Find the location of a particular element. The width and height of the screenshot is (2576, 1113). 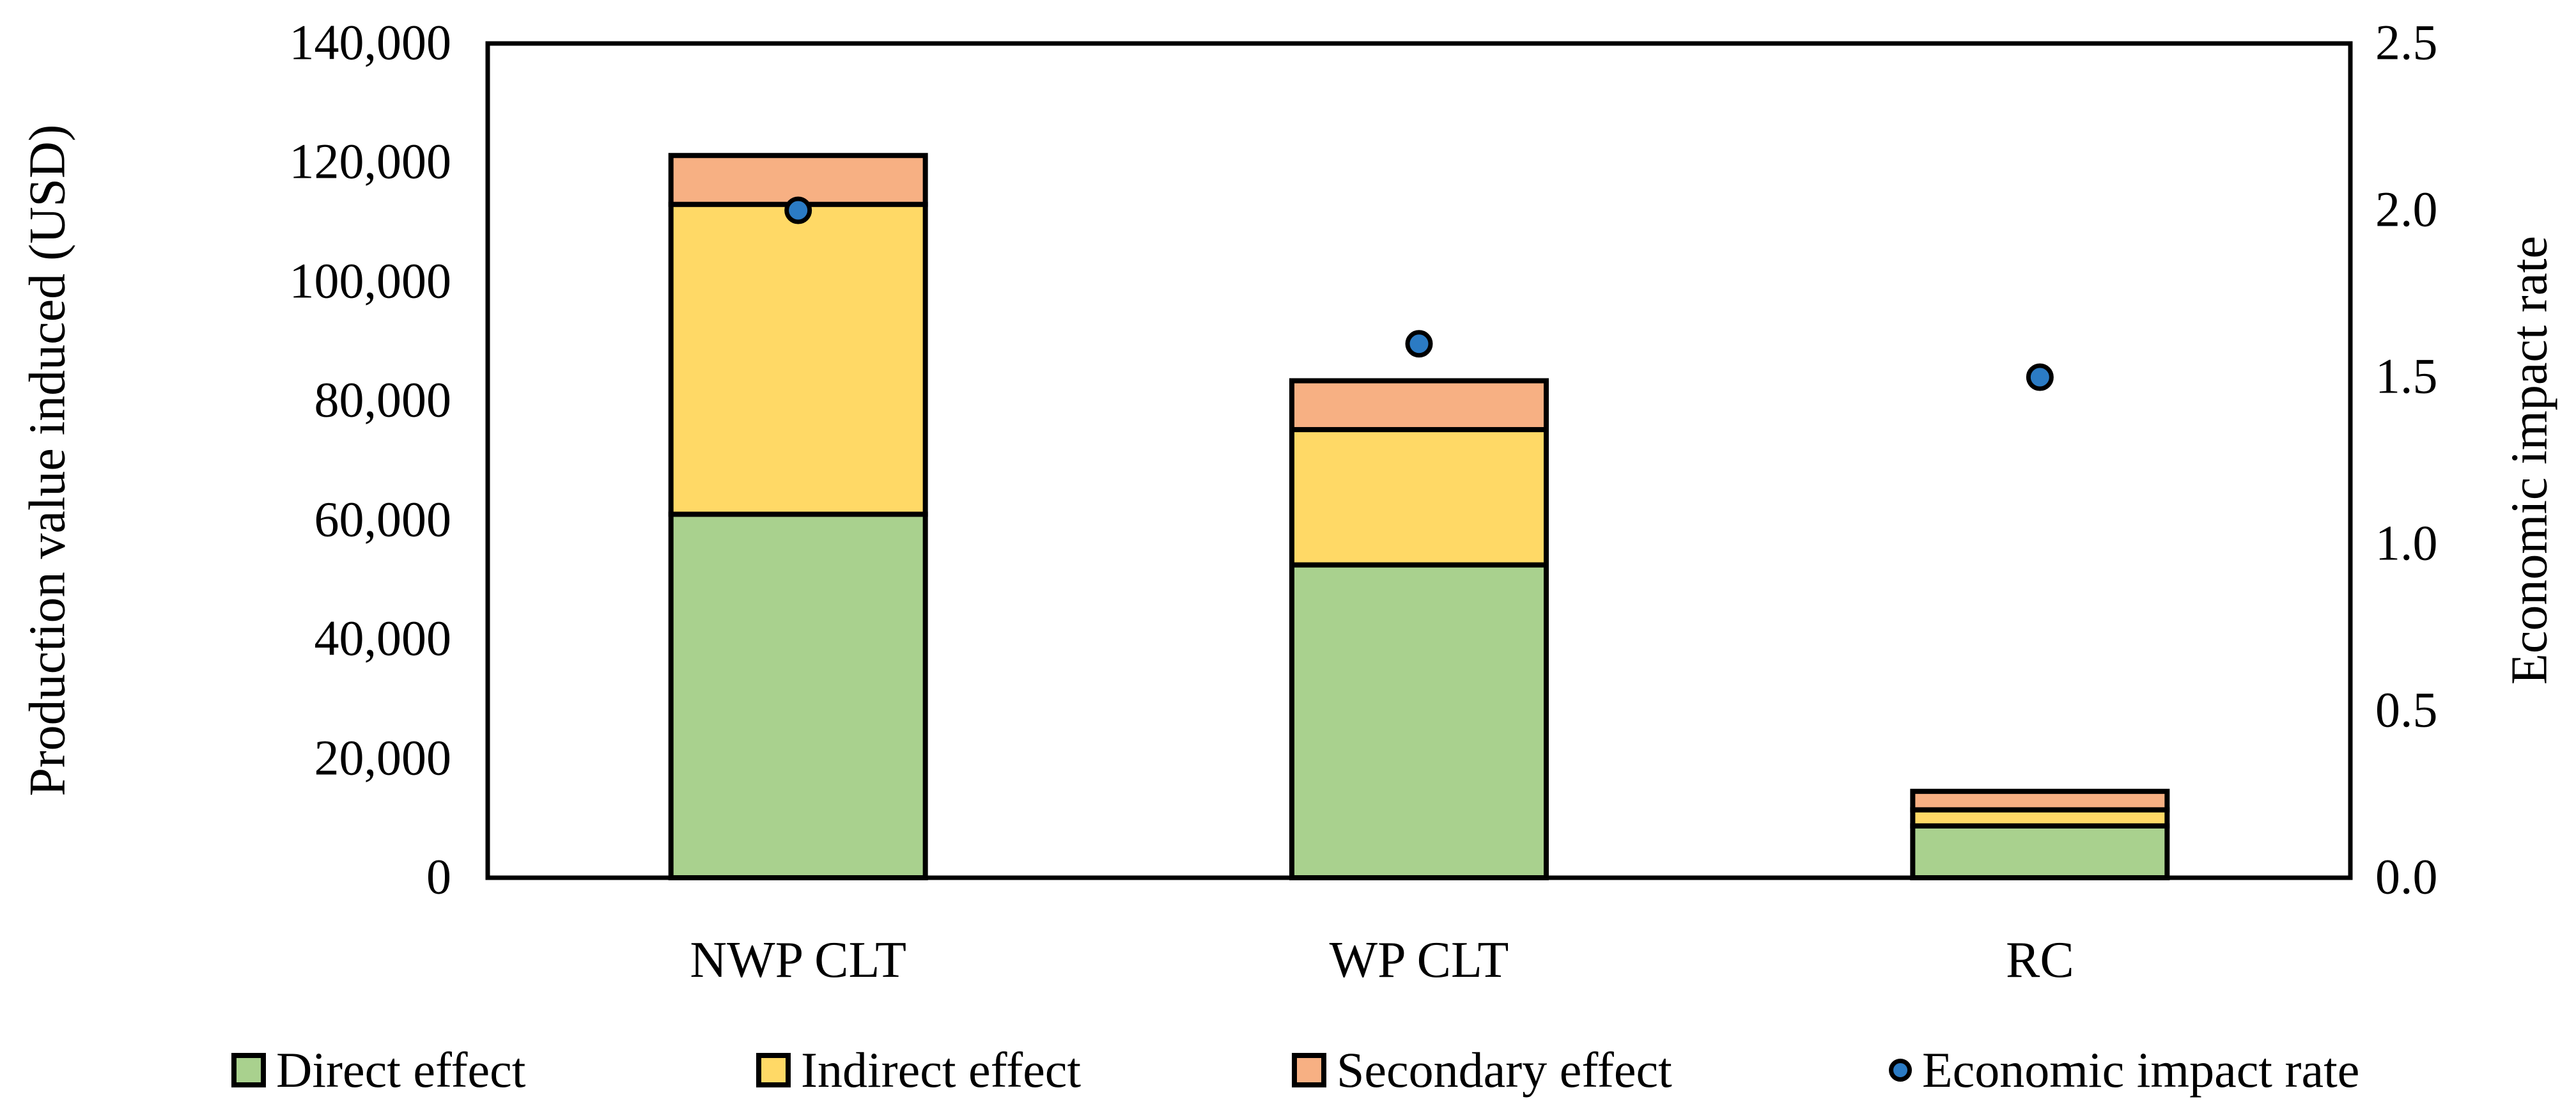

right-axis-tick-label: 1.0 is located at coordinates (2406, 543).